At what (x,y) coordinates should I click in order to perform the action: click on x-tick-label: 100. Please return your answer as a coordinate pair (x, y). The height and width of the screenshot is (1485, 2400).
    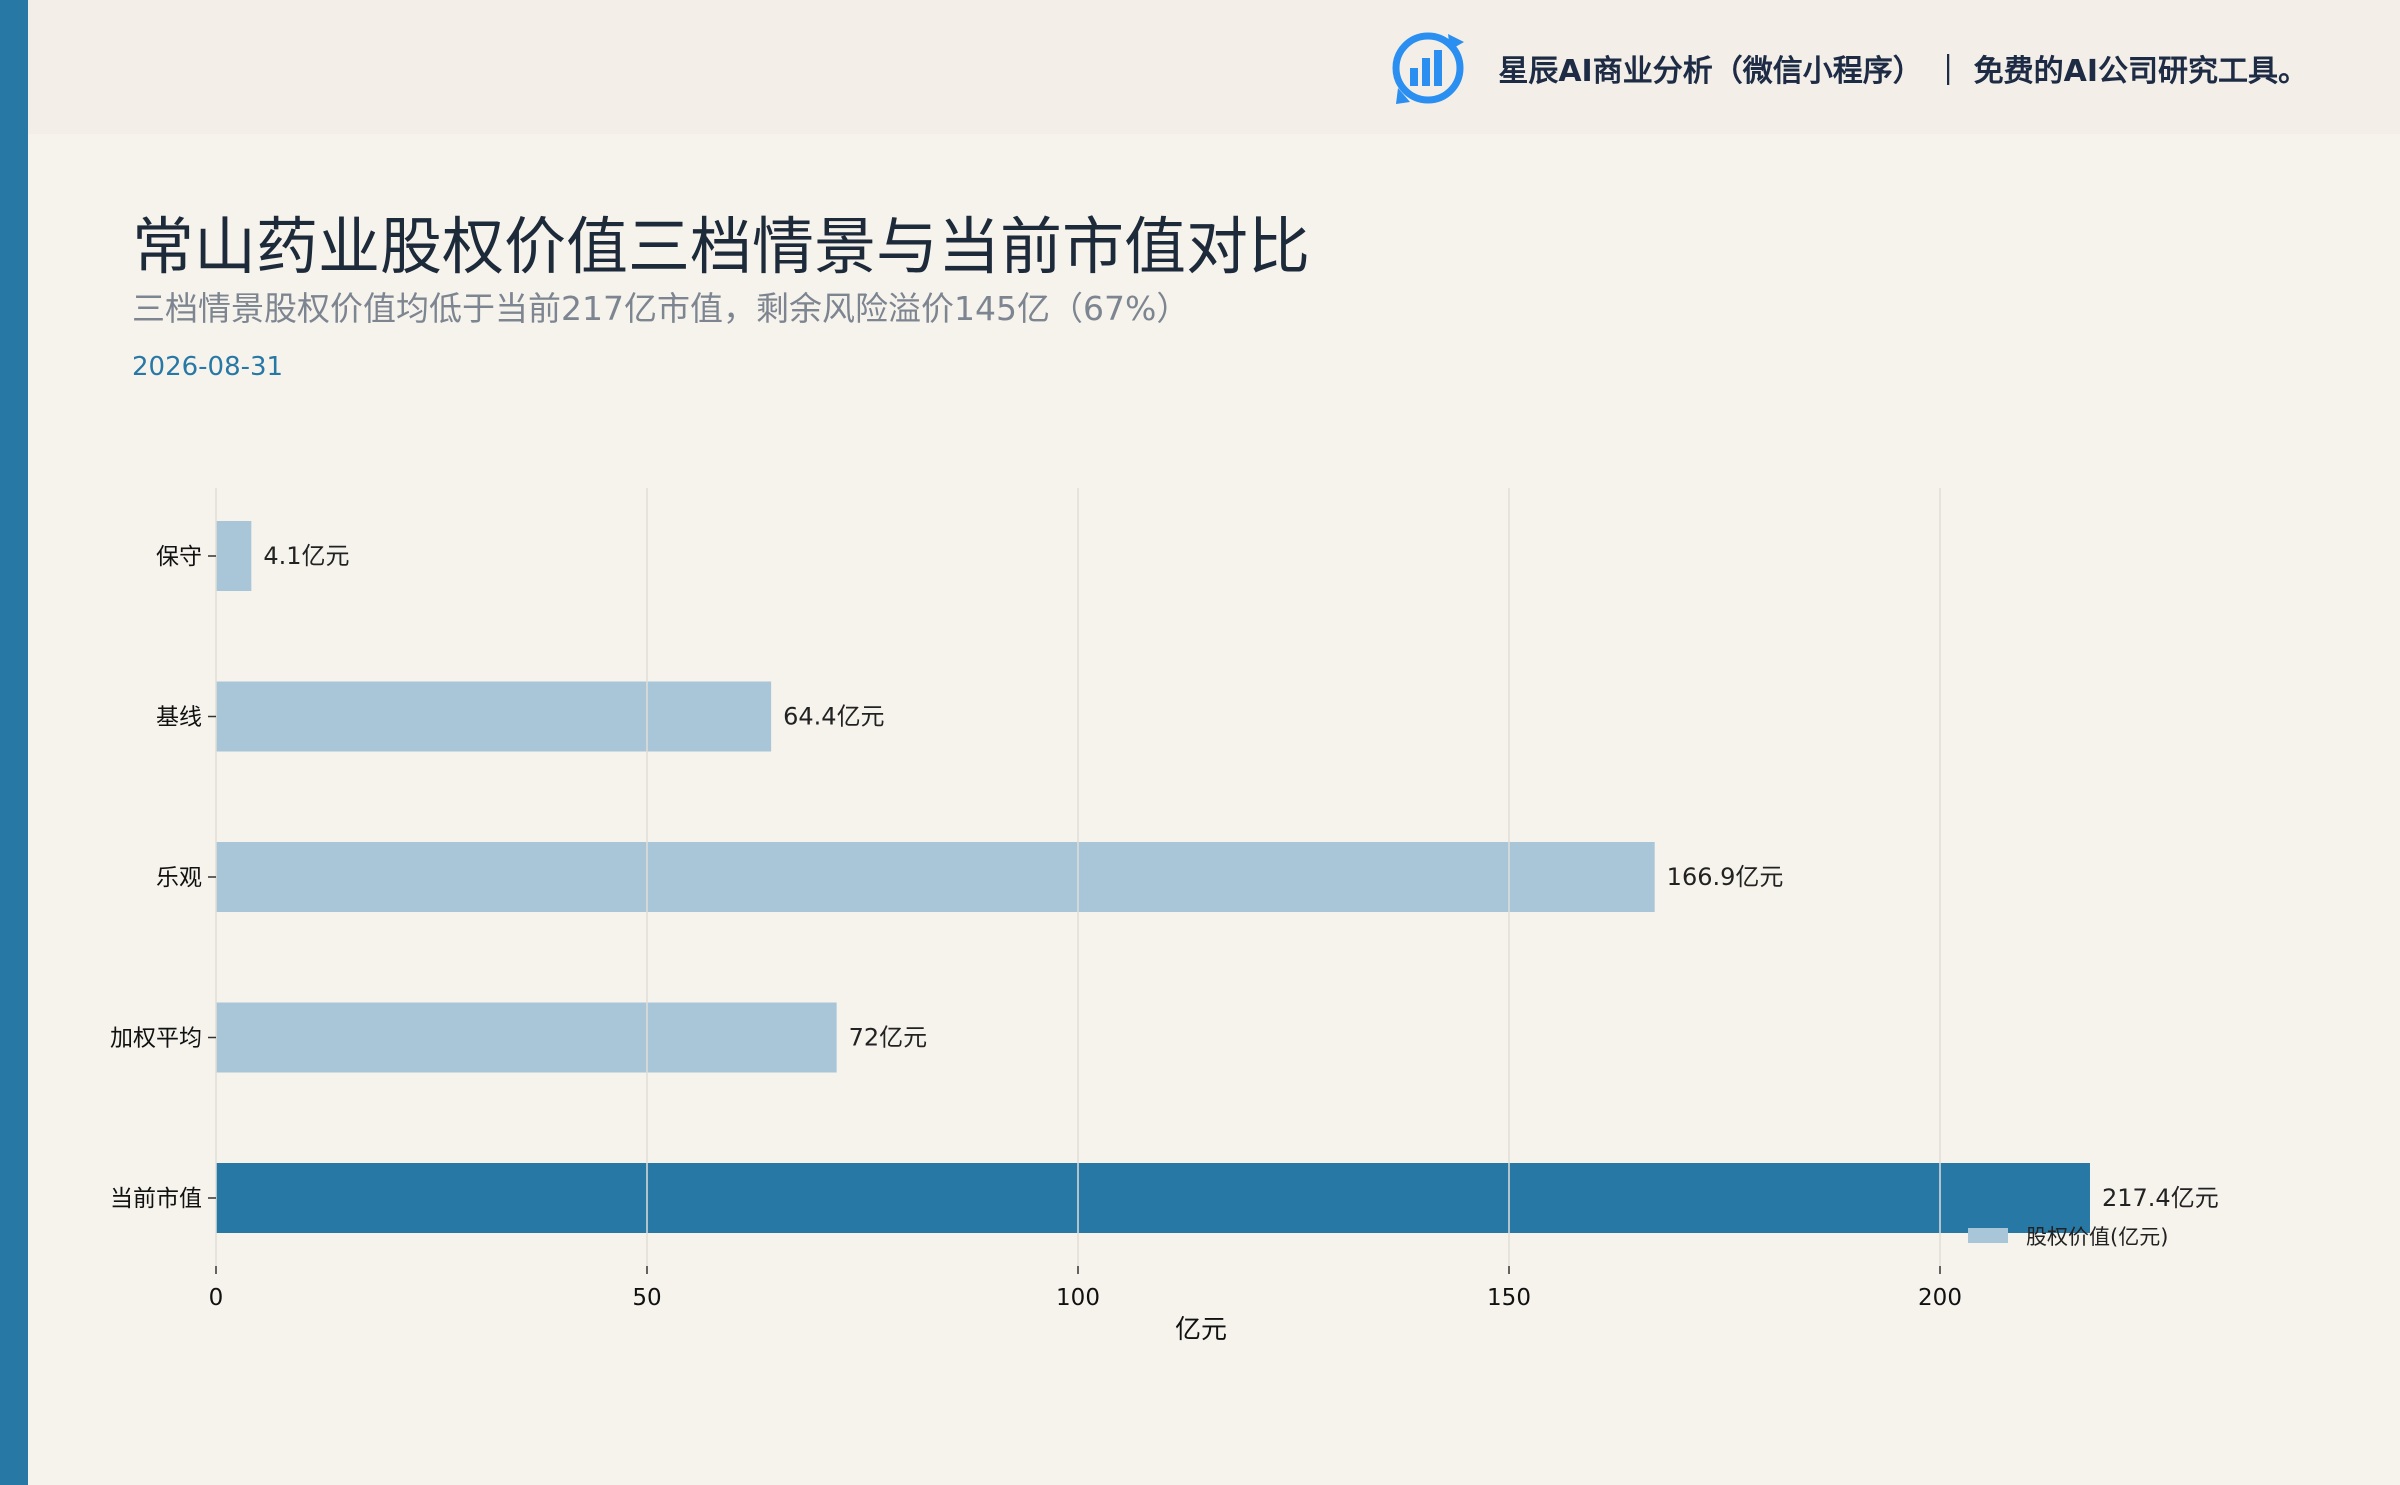
    Looking at the image, I should click on (1078, 1298).